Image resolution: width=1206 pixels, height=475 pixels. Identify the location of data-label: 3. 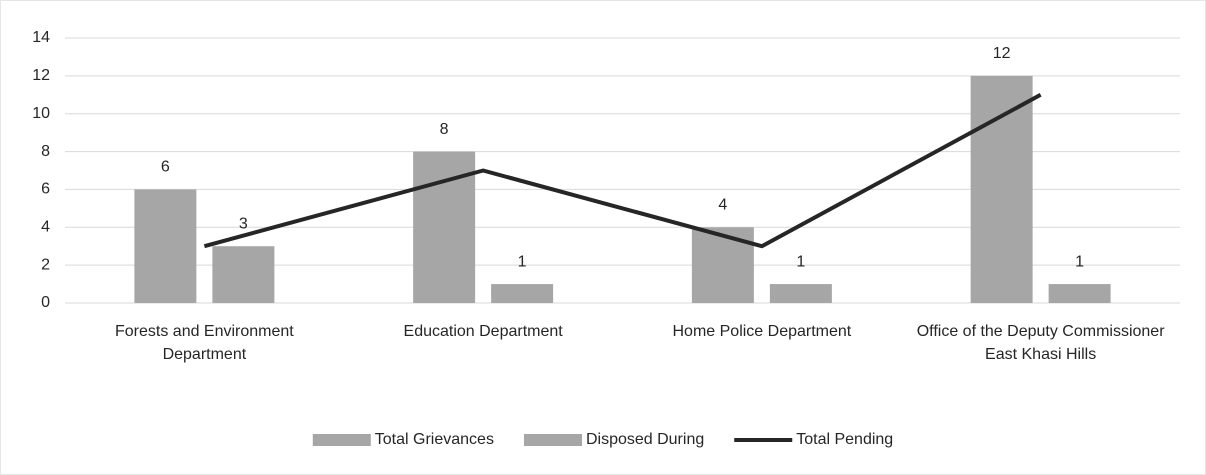
(243, 223).